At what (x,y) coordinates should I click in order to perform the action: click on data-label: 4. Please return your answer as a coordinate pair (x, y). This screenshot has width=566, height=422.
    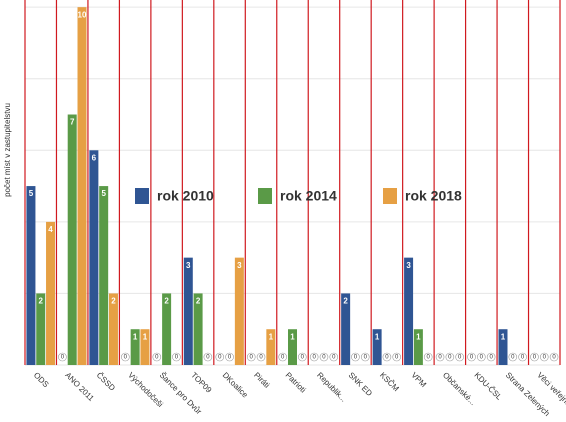
    Looking at the image, I should click on (50, 229).